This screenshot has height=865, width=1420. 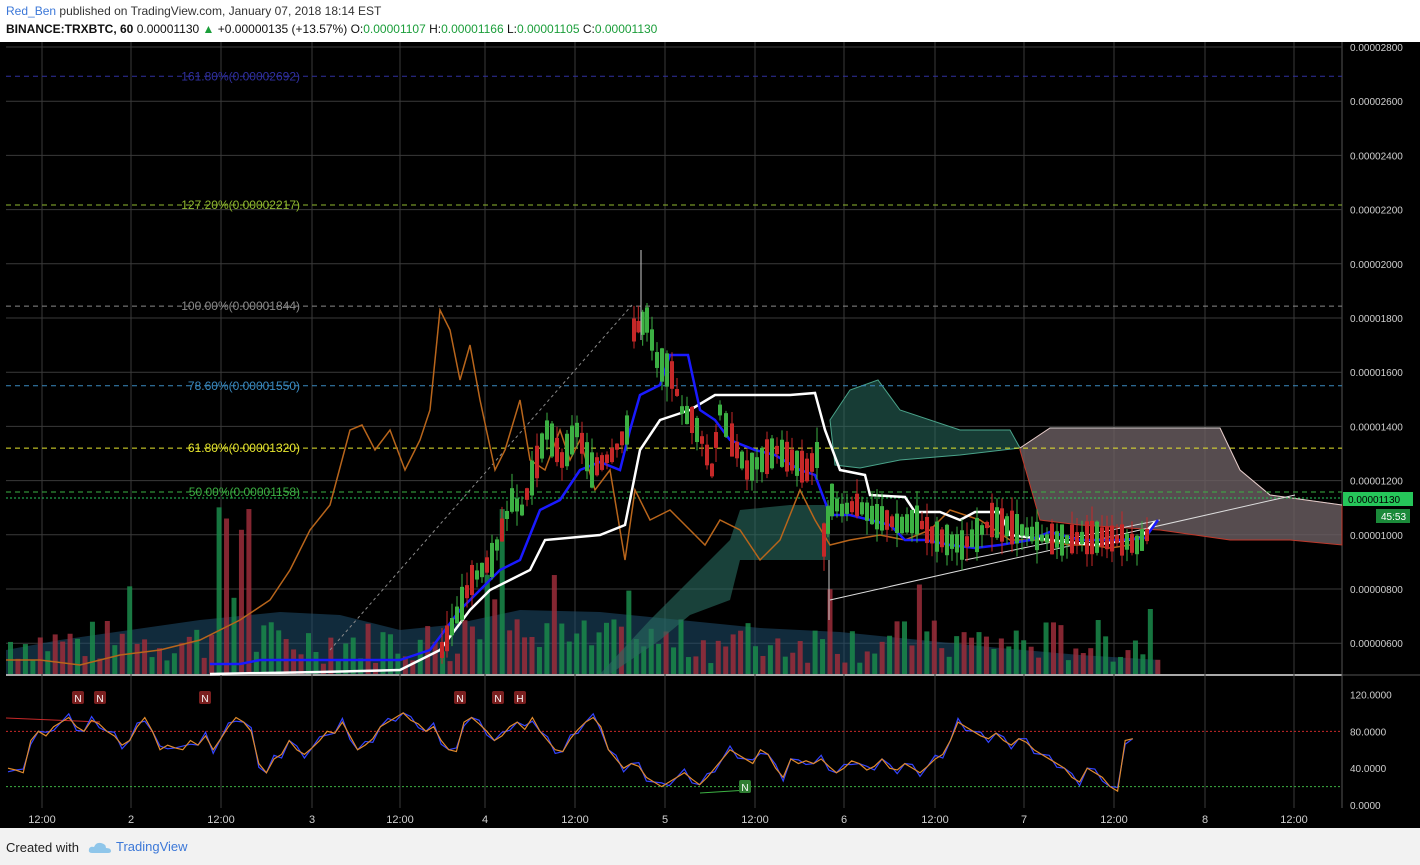 What do you see at coordinates (70, 29) in the screenshot?
I see `symbol-label: BINANCE:TRXBTC, 60` at bounding box center [70, 29].